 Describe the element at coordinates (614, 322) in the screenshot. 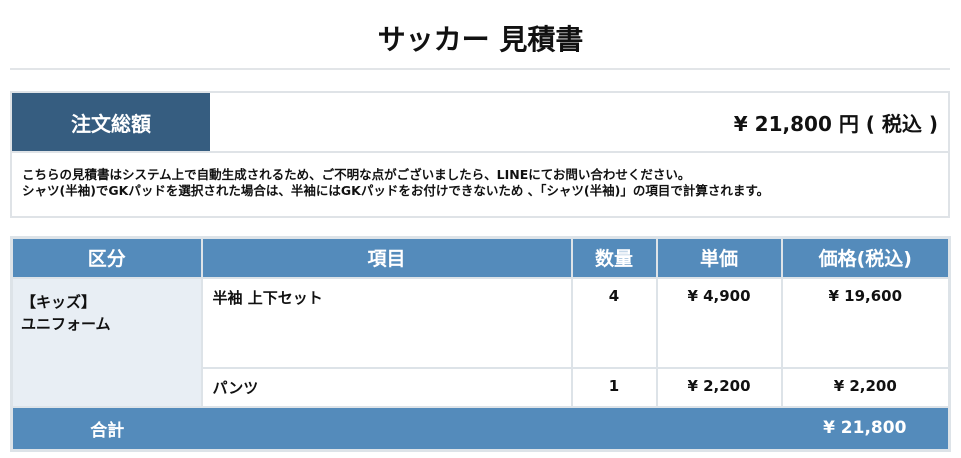

I see `quantity-cell: 4` at that location.